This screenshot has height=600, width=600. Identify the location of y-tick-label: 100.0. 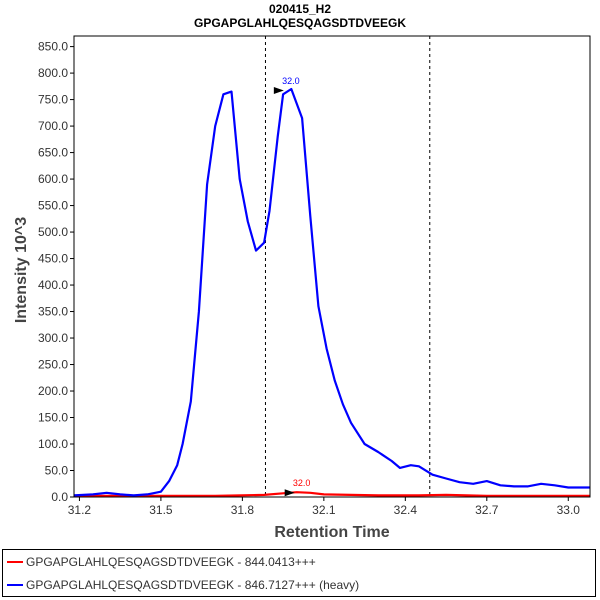
(53, 444).